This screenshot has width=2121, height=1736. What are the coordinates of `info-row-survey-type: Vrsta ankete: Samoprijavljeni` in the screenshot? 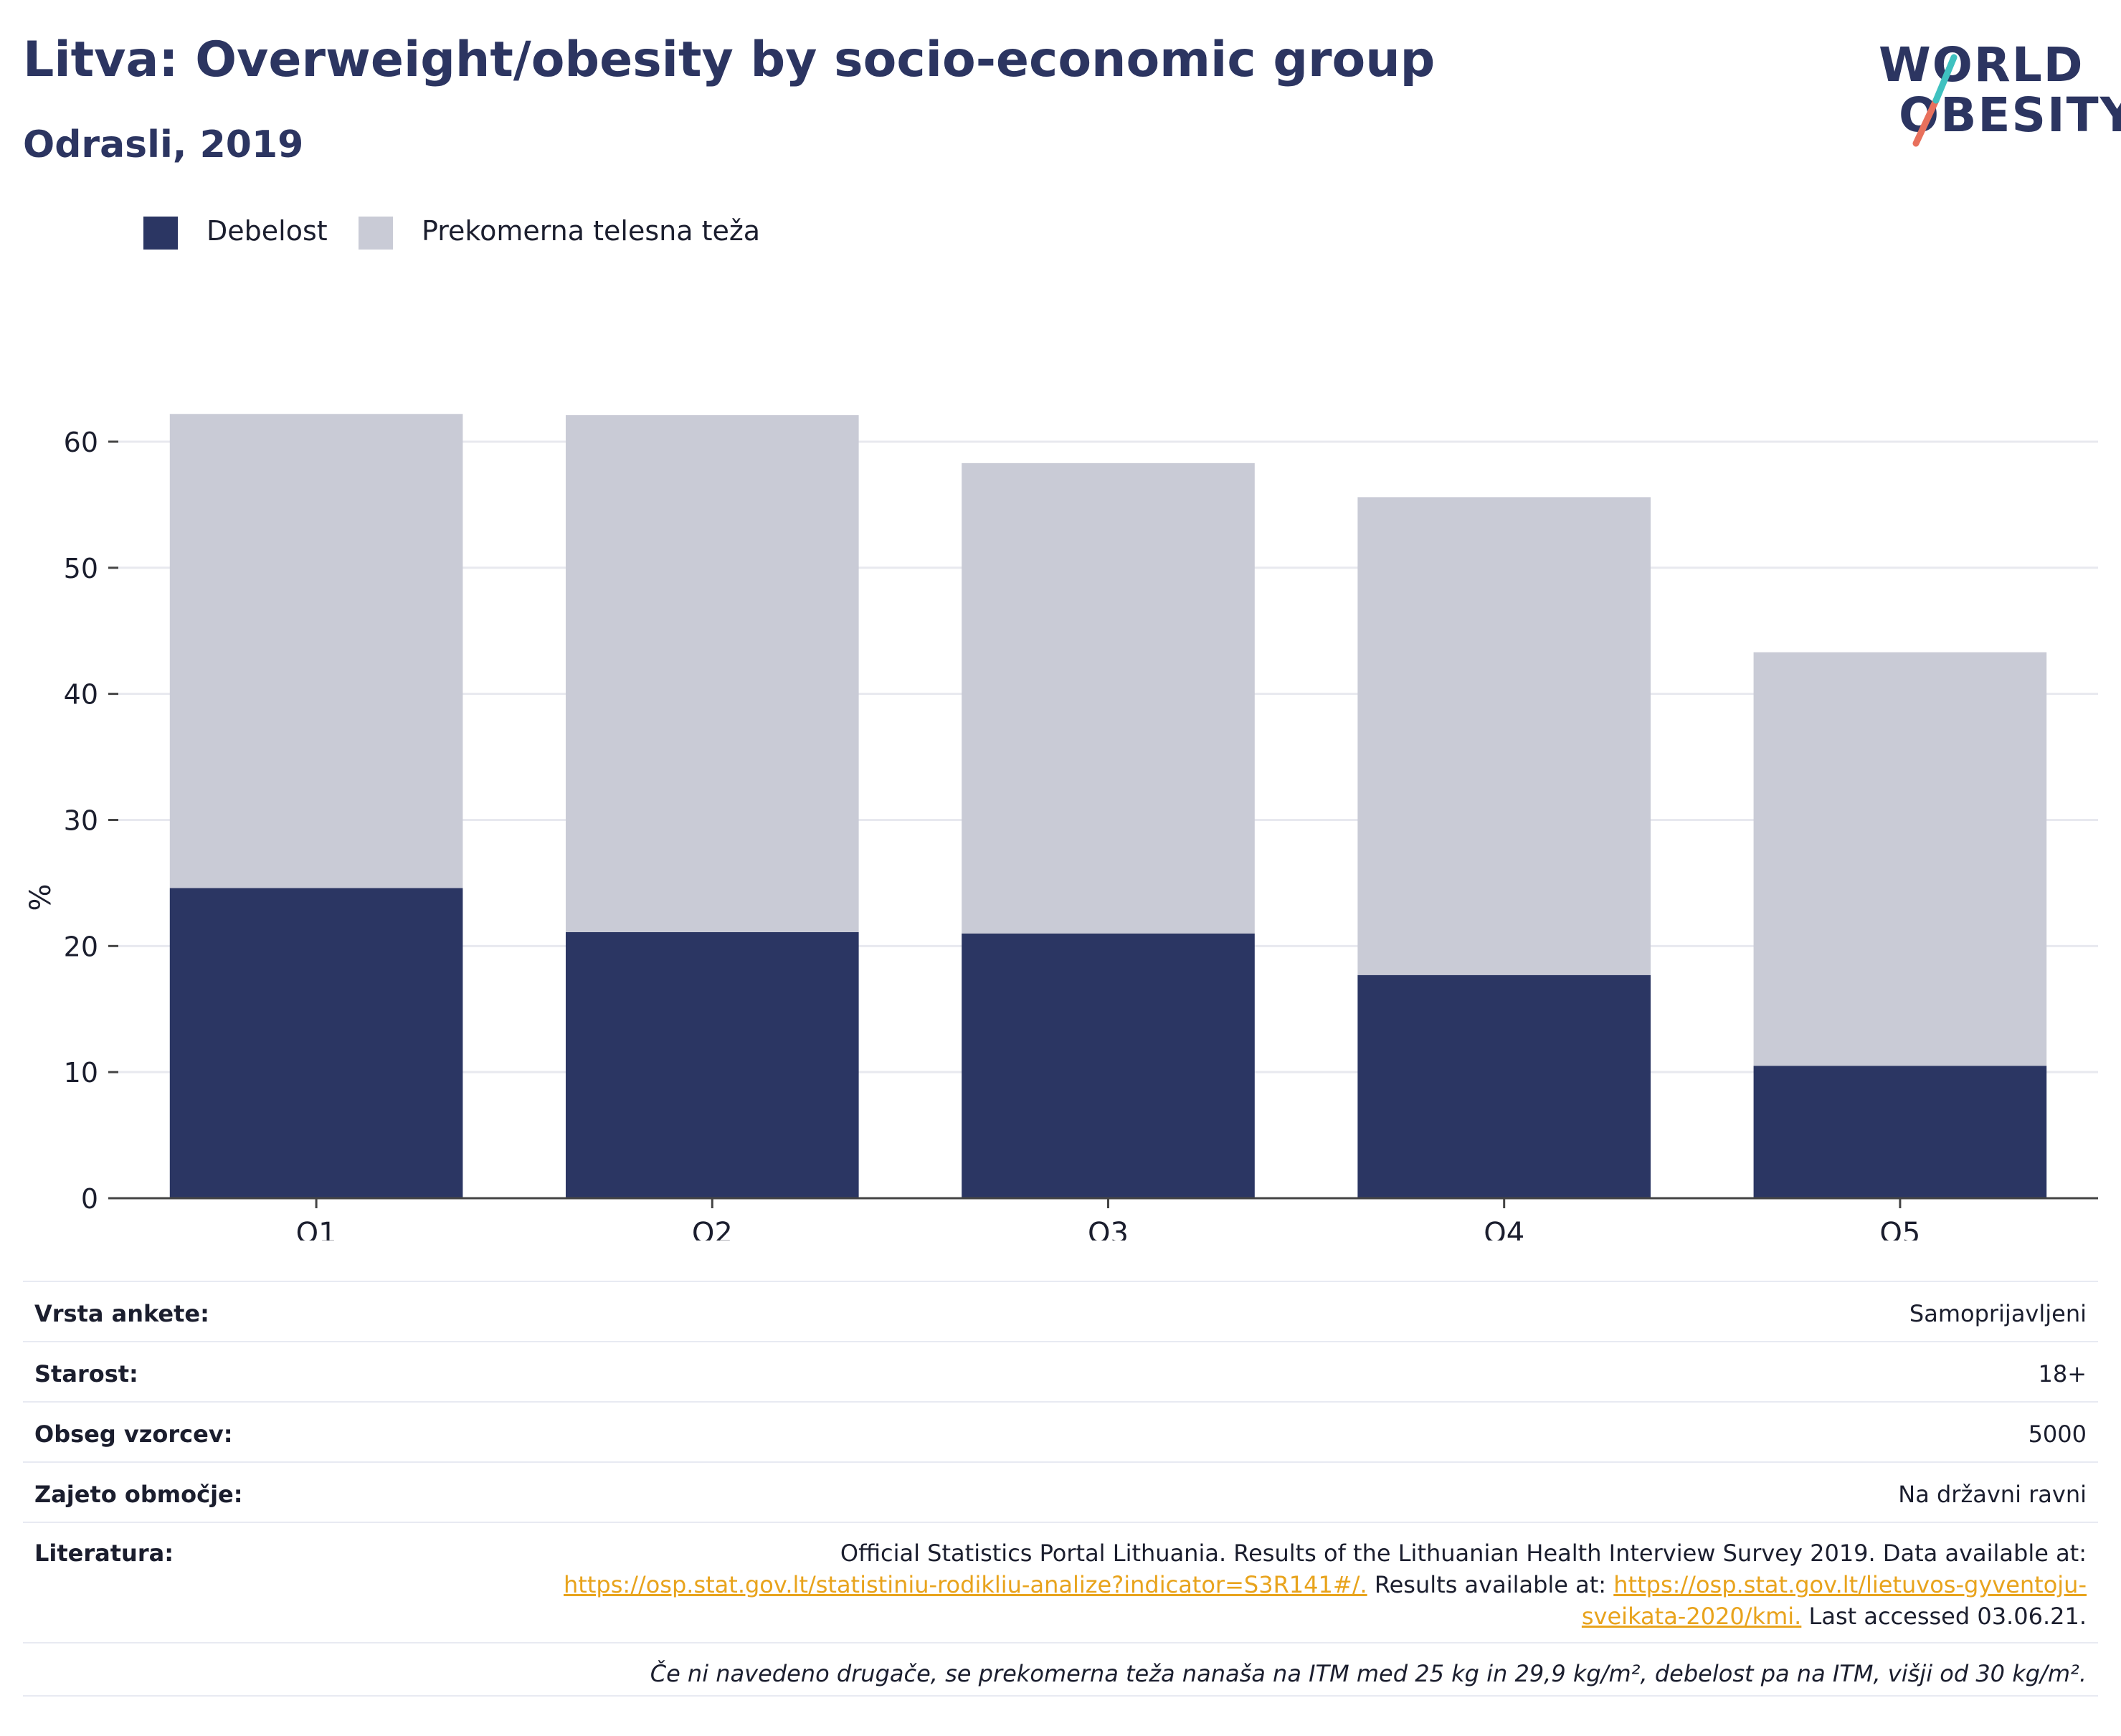 It's located at (1060, 1311).